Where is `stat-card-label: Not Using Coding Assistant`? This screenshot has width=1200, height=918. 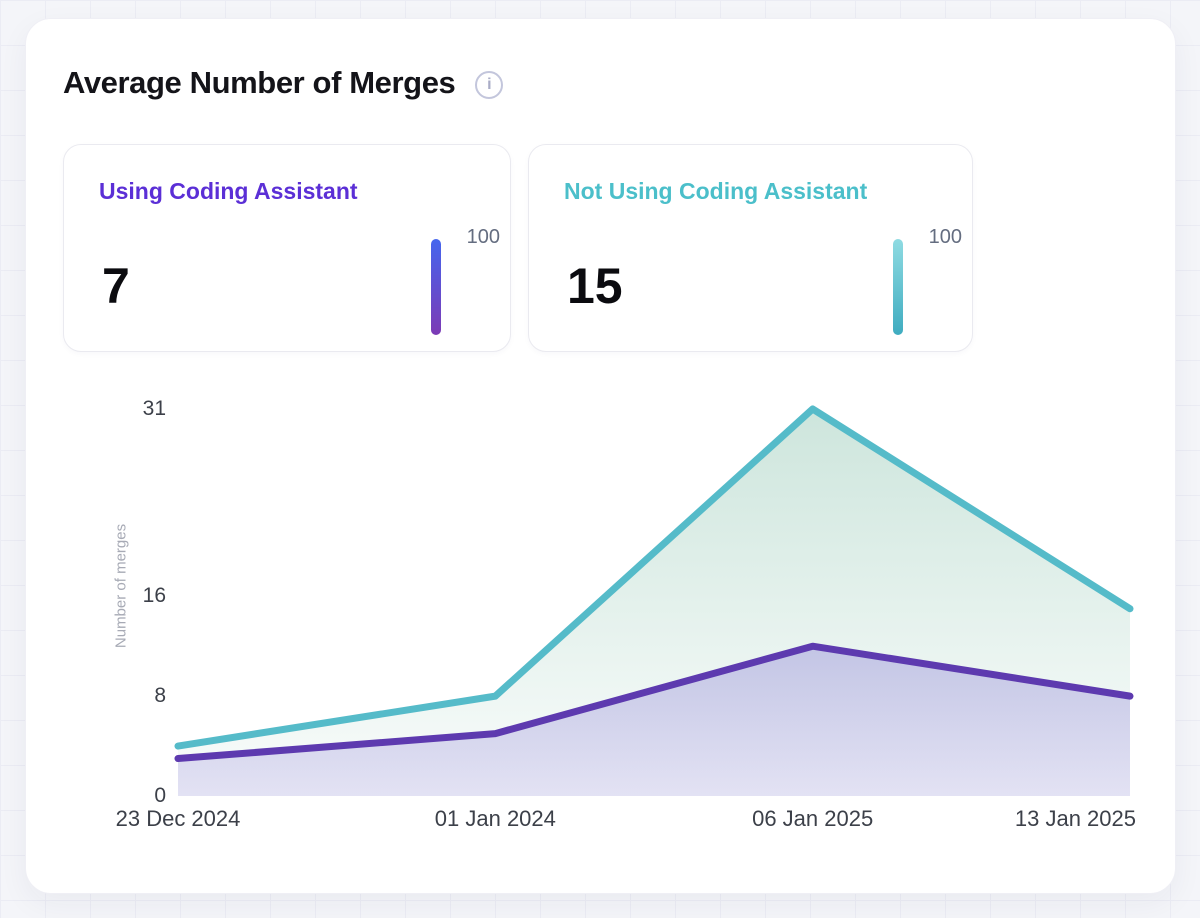
stat-card-label: Not Using Coding Assistant is located at coordinates (716, 191).